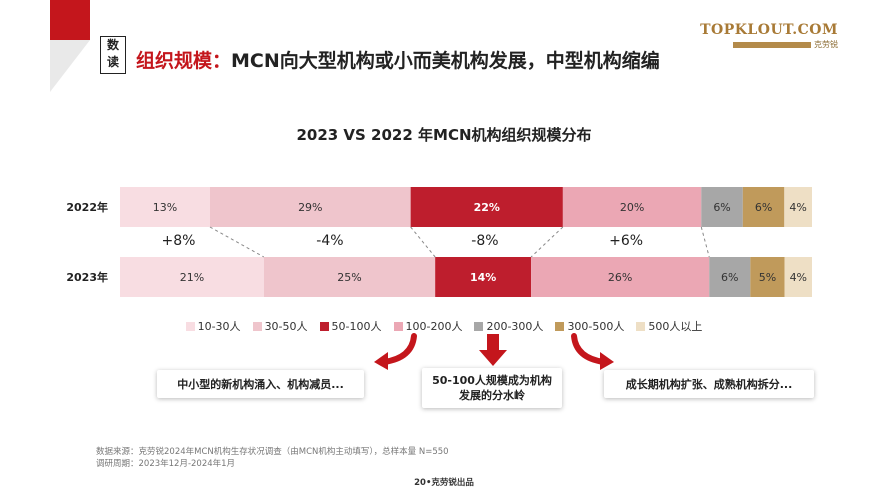 Image resolution: width=888 pixels, height=500 pixels. Describe the element at coordinates (286, 326) in the screenshot. I see `legend-label: 30-50人` at that location.